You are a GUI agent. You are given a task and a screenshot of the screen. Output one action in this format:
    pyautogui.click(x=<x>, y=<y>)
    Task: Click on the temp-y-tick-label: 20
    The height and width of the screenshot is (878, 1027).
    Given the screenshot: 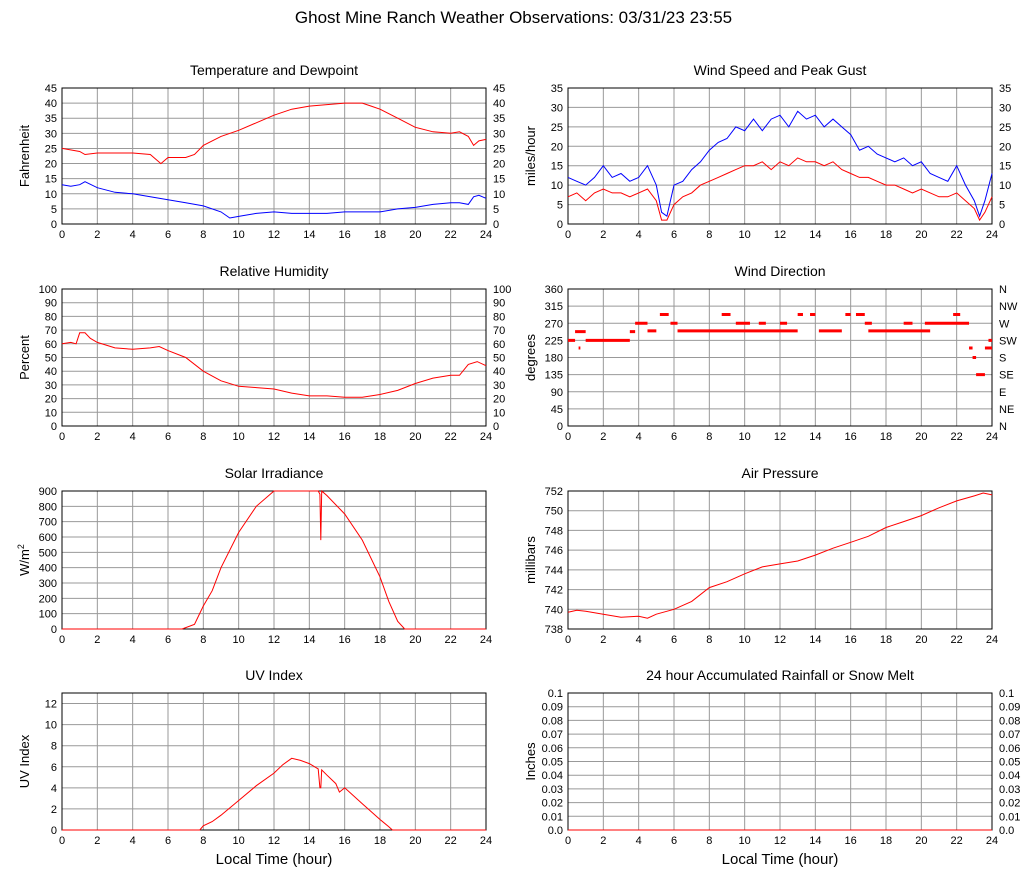 What is the action you would take?
    pyautogui.click(x=51, y=165)
    